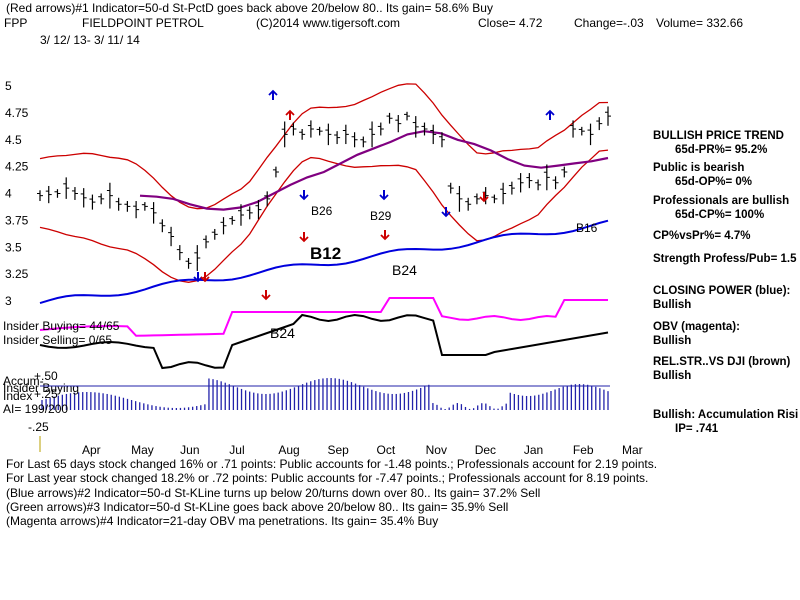 The image size is (800, 600). What do you see at coordinates (13, 247) in the screenshot?
I see `y-tick-label: 3.5` at bounding box center [13, 247].